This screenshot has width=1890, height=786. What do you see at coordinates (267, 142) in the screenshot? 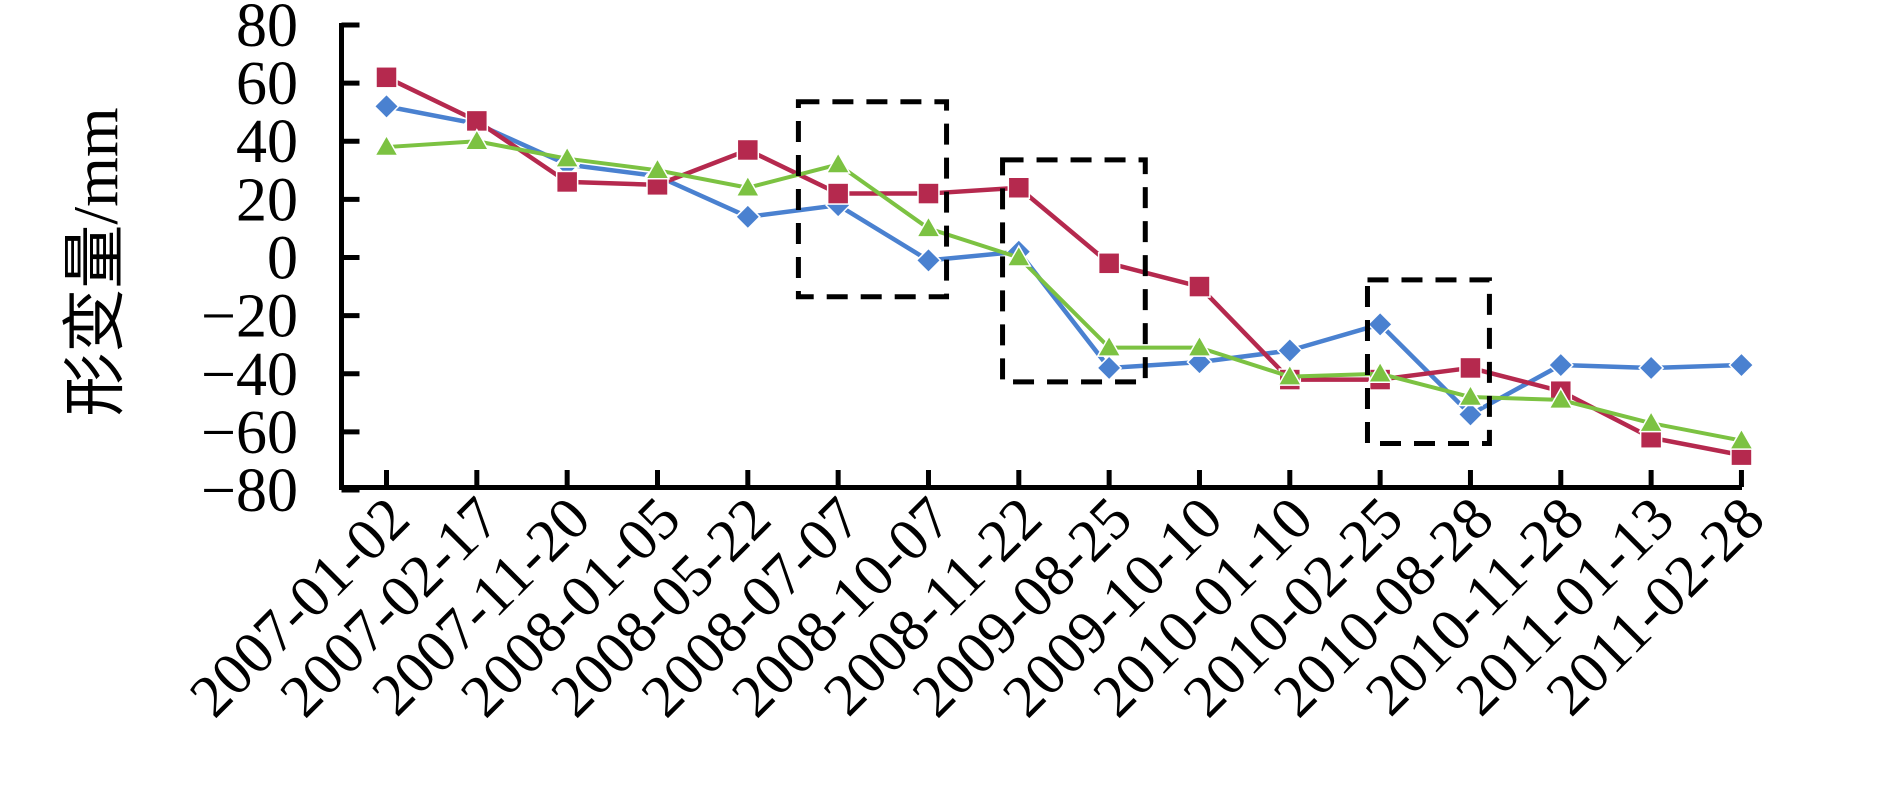
I see `y-tick-label: 40` at bounding box center [267, 142].